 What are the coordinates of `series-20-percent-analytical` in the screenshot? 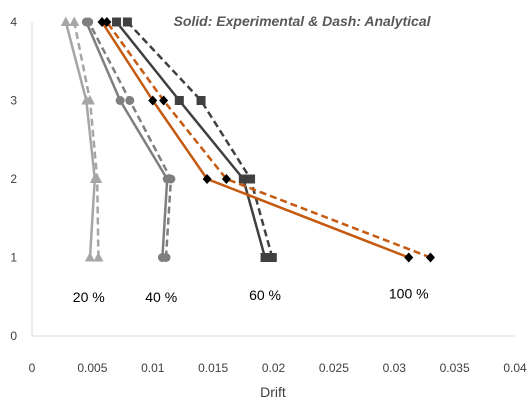 It's located at (86, 139).